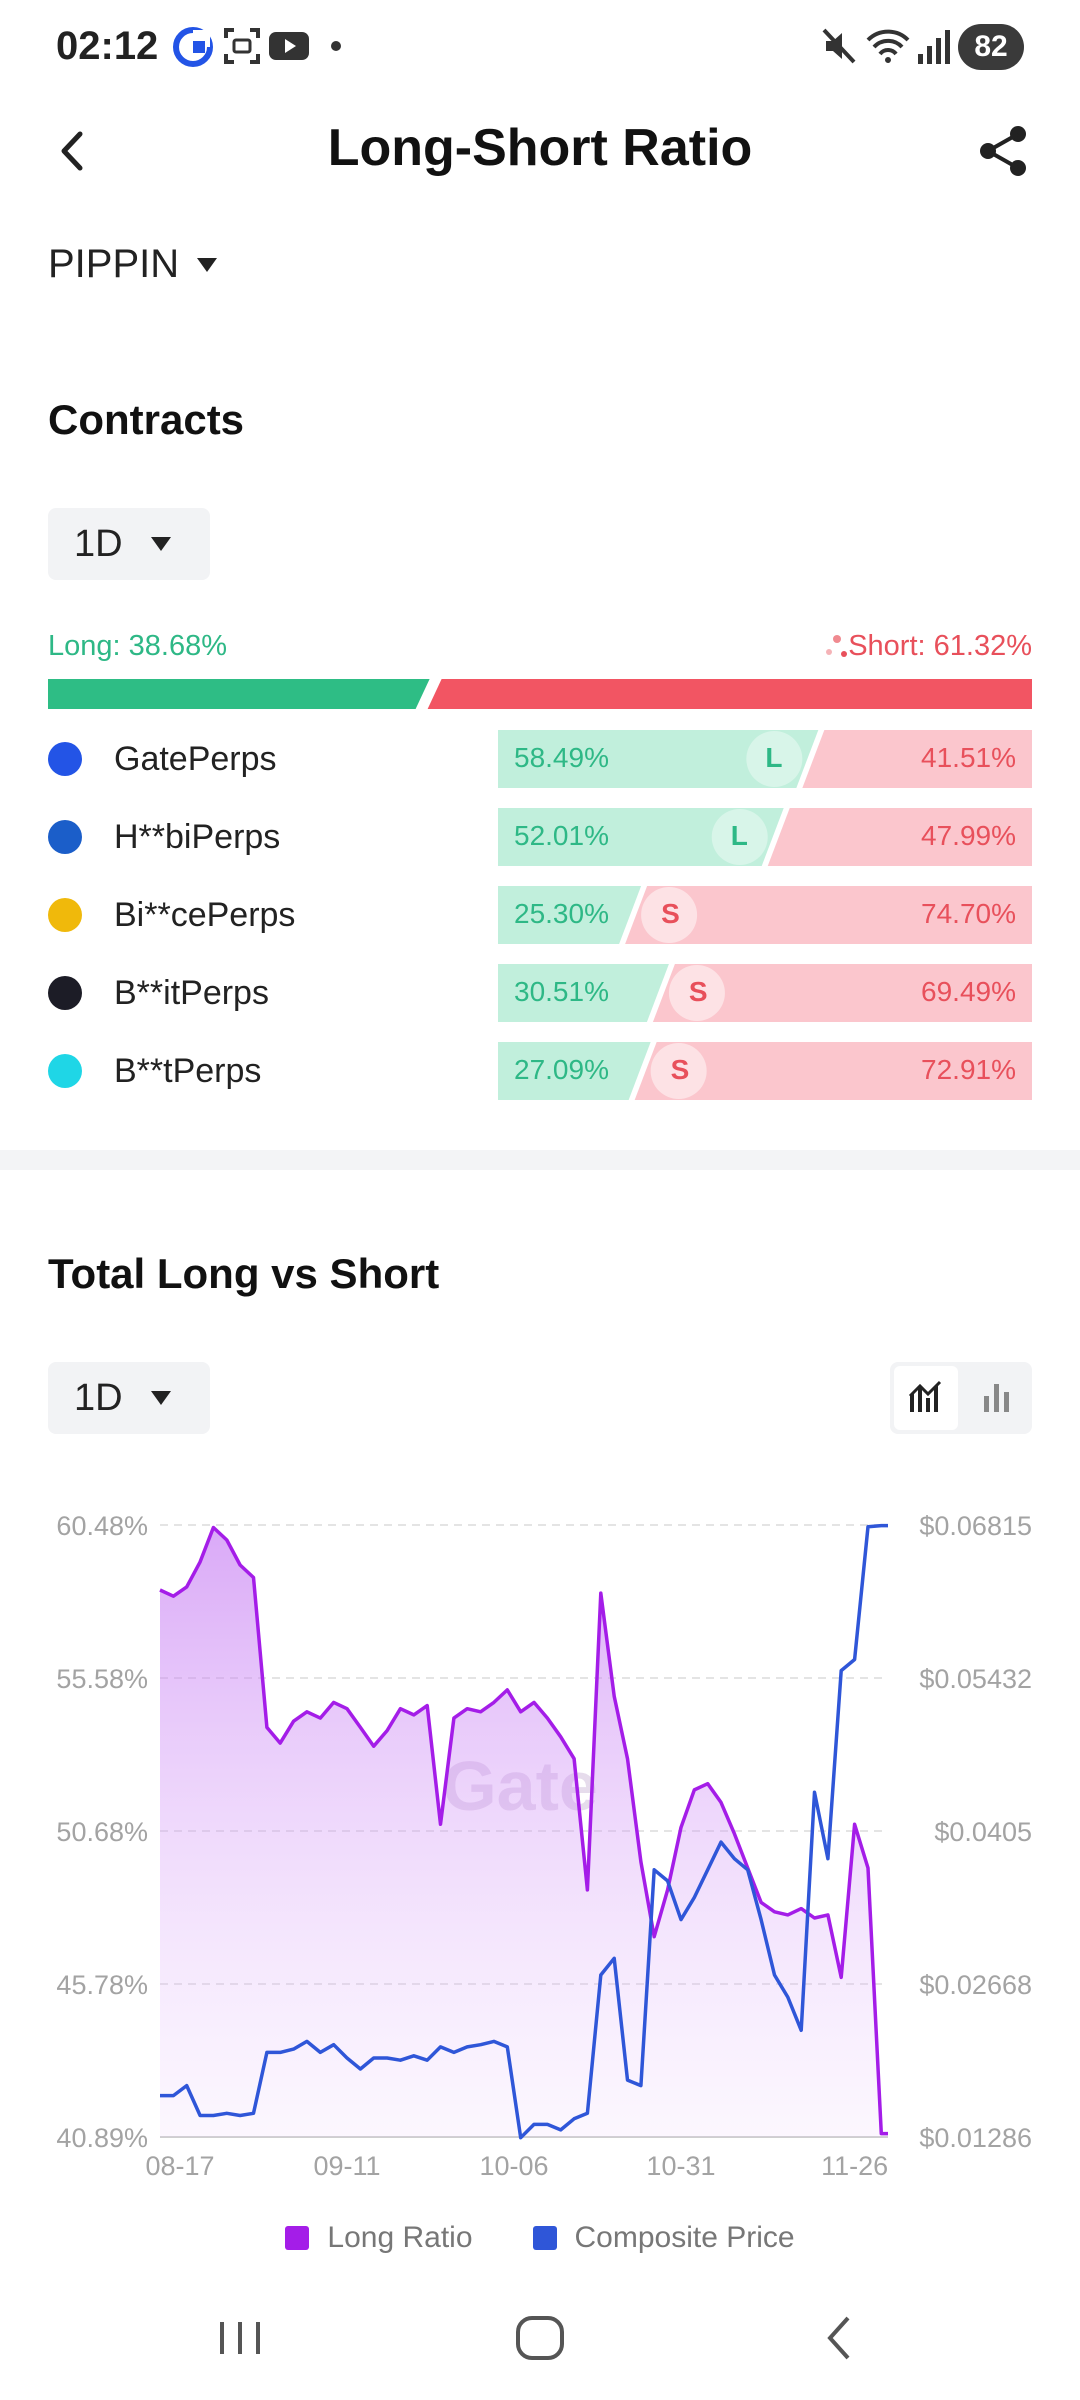 The image size is (1080, 2400). I want to click on x-tick: 09-11, so click(346, 2166).